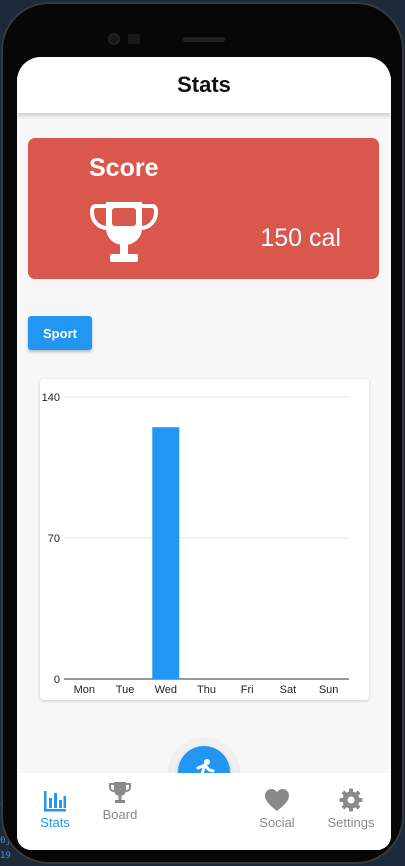 The width and height of the screenshot is (405, 866). What do you see at coordinates (277, 822) in the screenshot?
I see `nav-label-social: Social` at bounding box center [277, 822].